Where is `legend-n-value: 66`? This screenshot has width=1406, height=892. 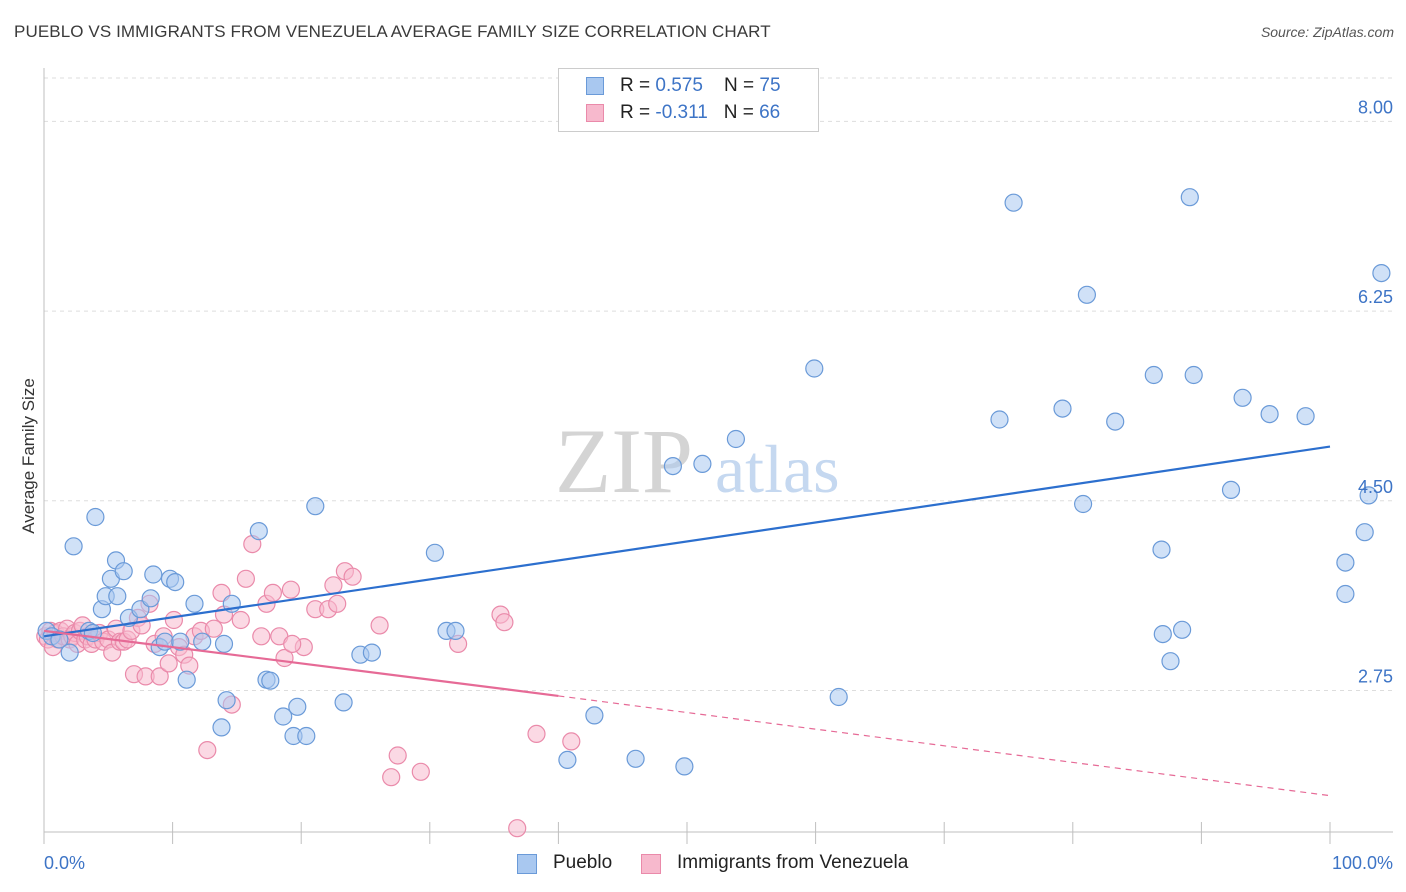 legend-n-value: 66 is located at coordinates (770, 112).